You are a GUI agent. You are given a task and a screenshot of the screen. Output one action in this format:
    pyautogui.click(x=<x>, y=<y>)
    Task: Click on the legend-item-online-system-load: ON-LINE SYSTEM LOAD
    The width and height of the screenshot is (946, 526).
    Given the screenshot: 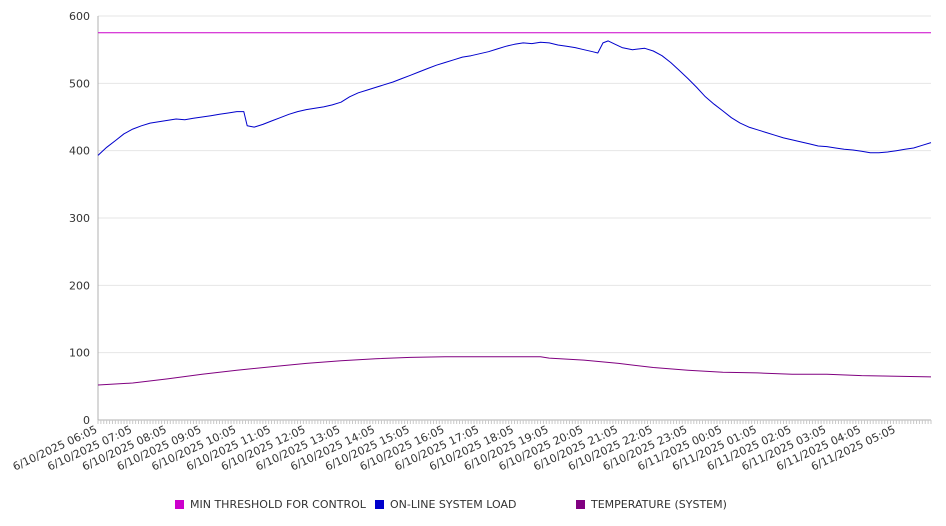 What is the action you would take?
    pyautogui.click(x=445, y=504)
    